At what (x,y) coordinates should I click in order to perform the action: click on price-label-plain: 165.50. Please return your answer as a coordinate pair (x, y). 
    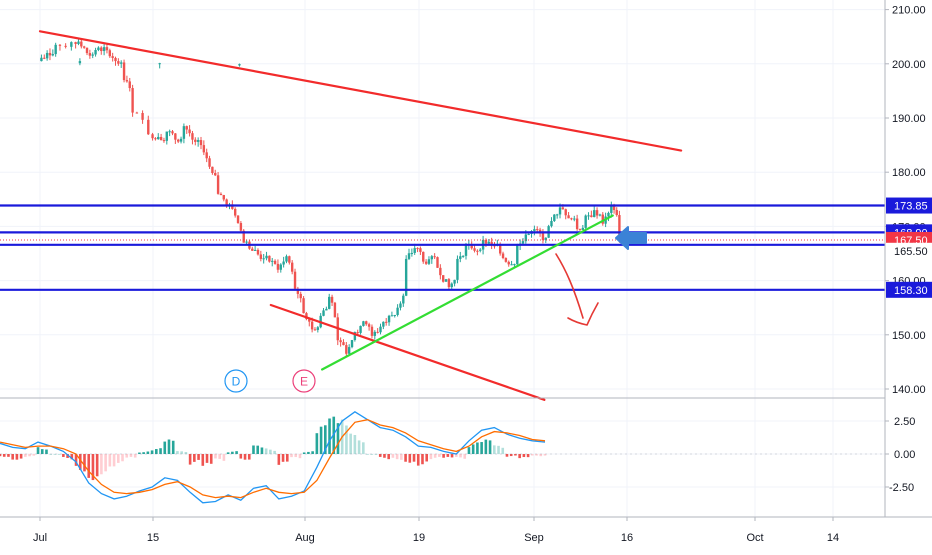
    Looking at the image, I should click on (909, 250).